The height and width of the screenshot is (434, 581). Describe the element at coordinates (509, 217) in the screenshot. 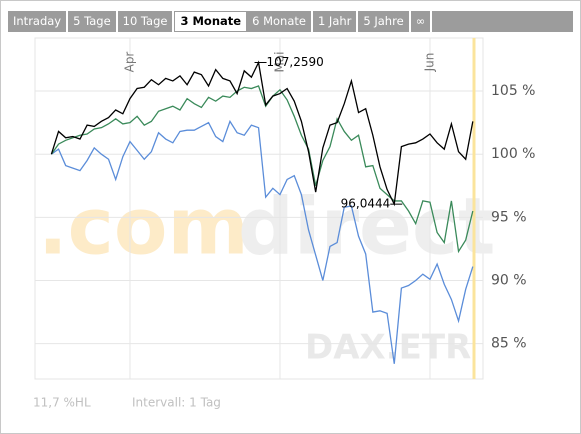

I see `y-tick-label: 95 %` at that location.